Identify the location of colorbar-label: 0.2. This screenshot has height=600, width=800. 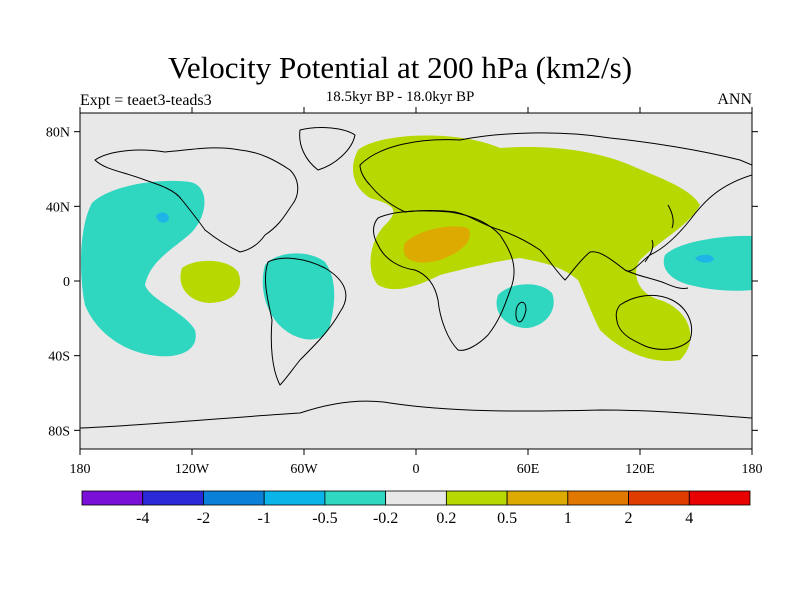
(446, 518).